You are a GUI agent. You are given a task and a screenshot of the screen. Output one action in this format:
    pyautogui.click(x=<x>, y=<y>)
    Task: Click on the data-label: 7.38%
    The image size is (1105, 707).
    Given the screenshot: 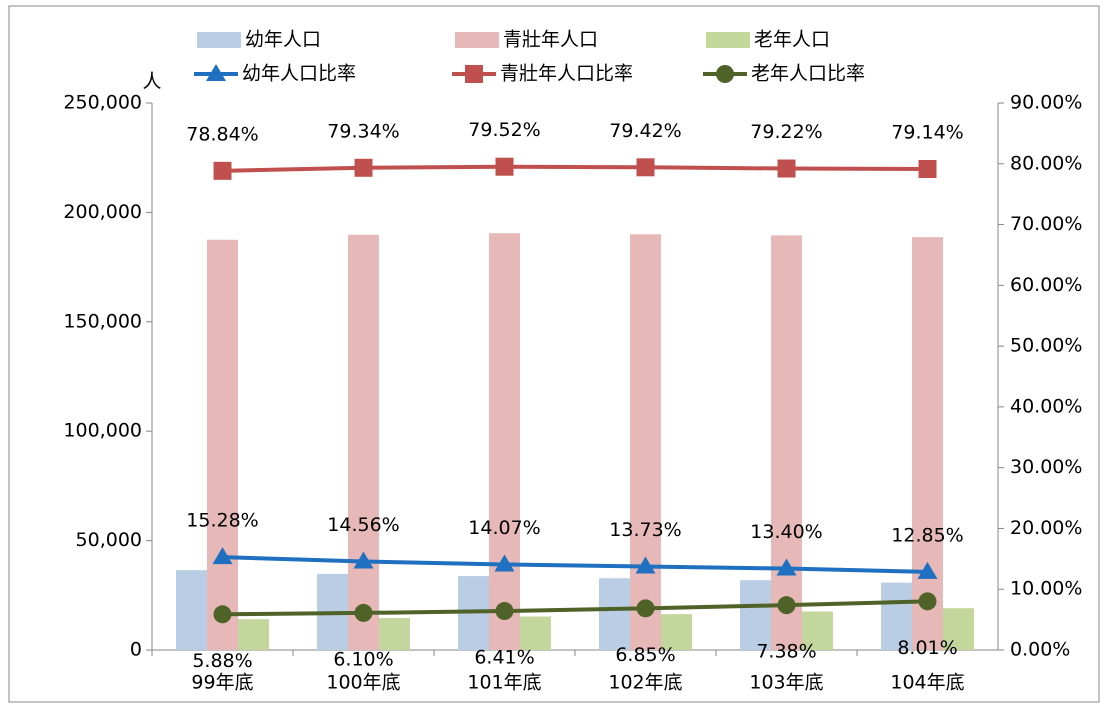 What is the action you would take?
    pyautogui.click(x=786, y=652)
    